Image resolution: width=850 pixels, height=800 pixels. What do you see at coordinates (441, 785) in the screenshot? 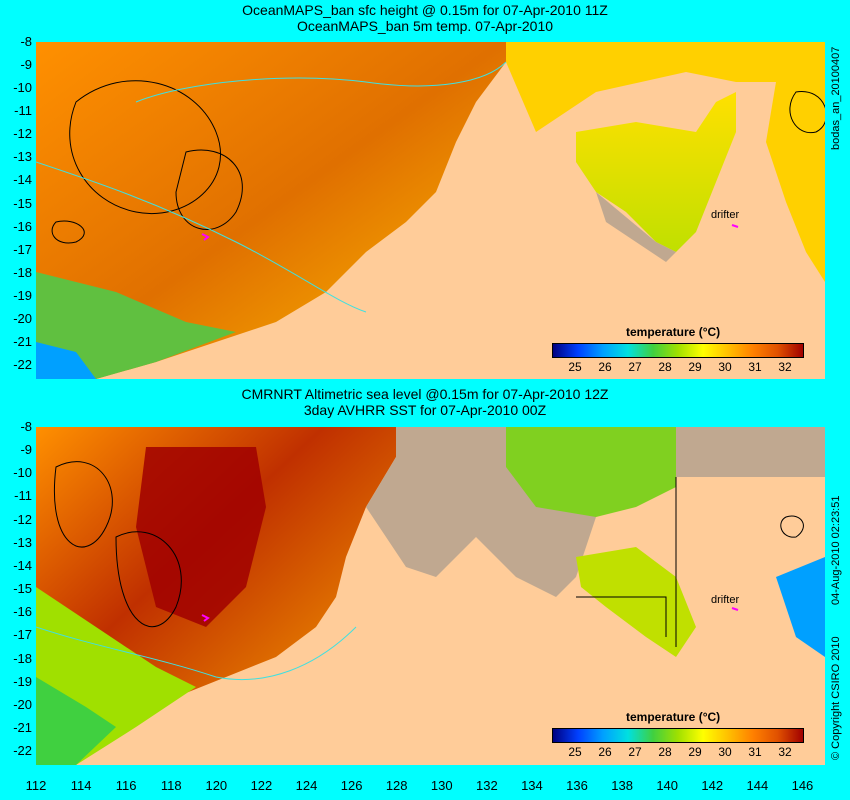
I see `lon-tick: 130` at bounding box center [441, 785].